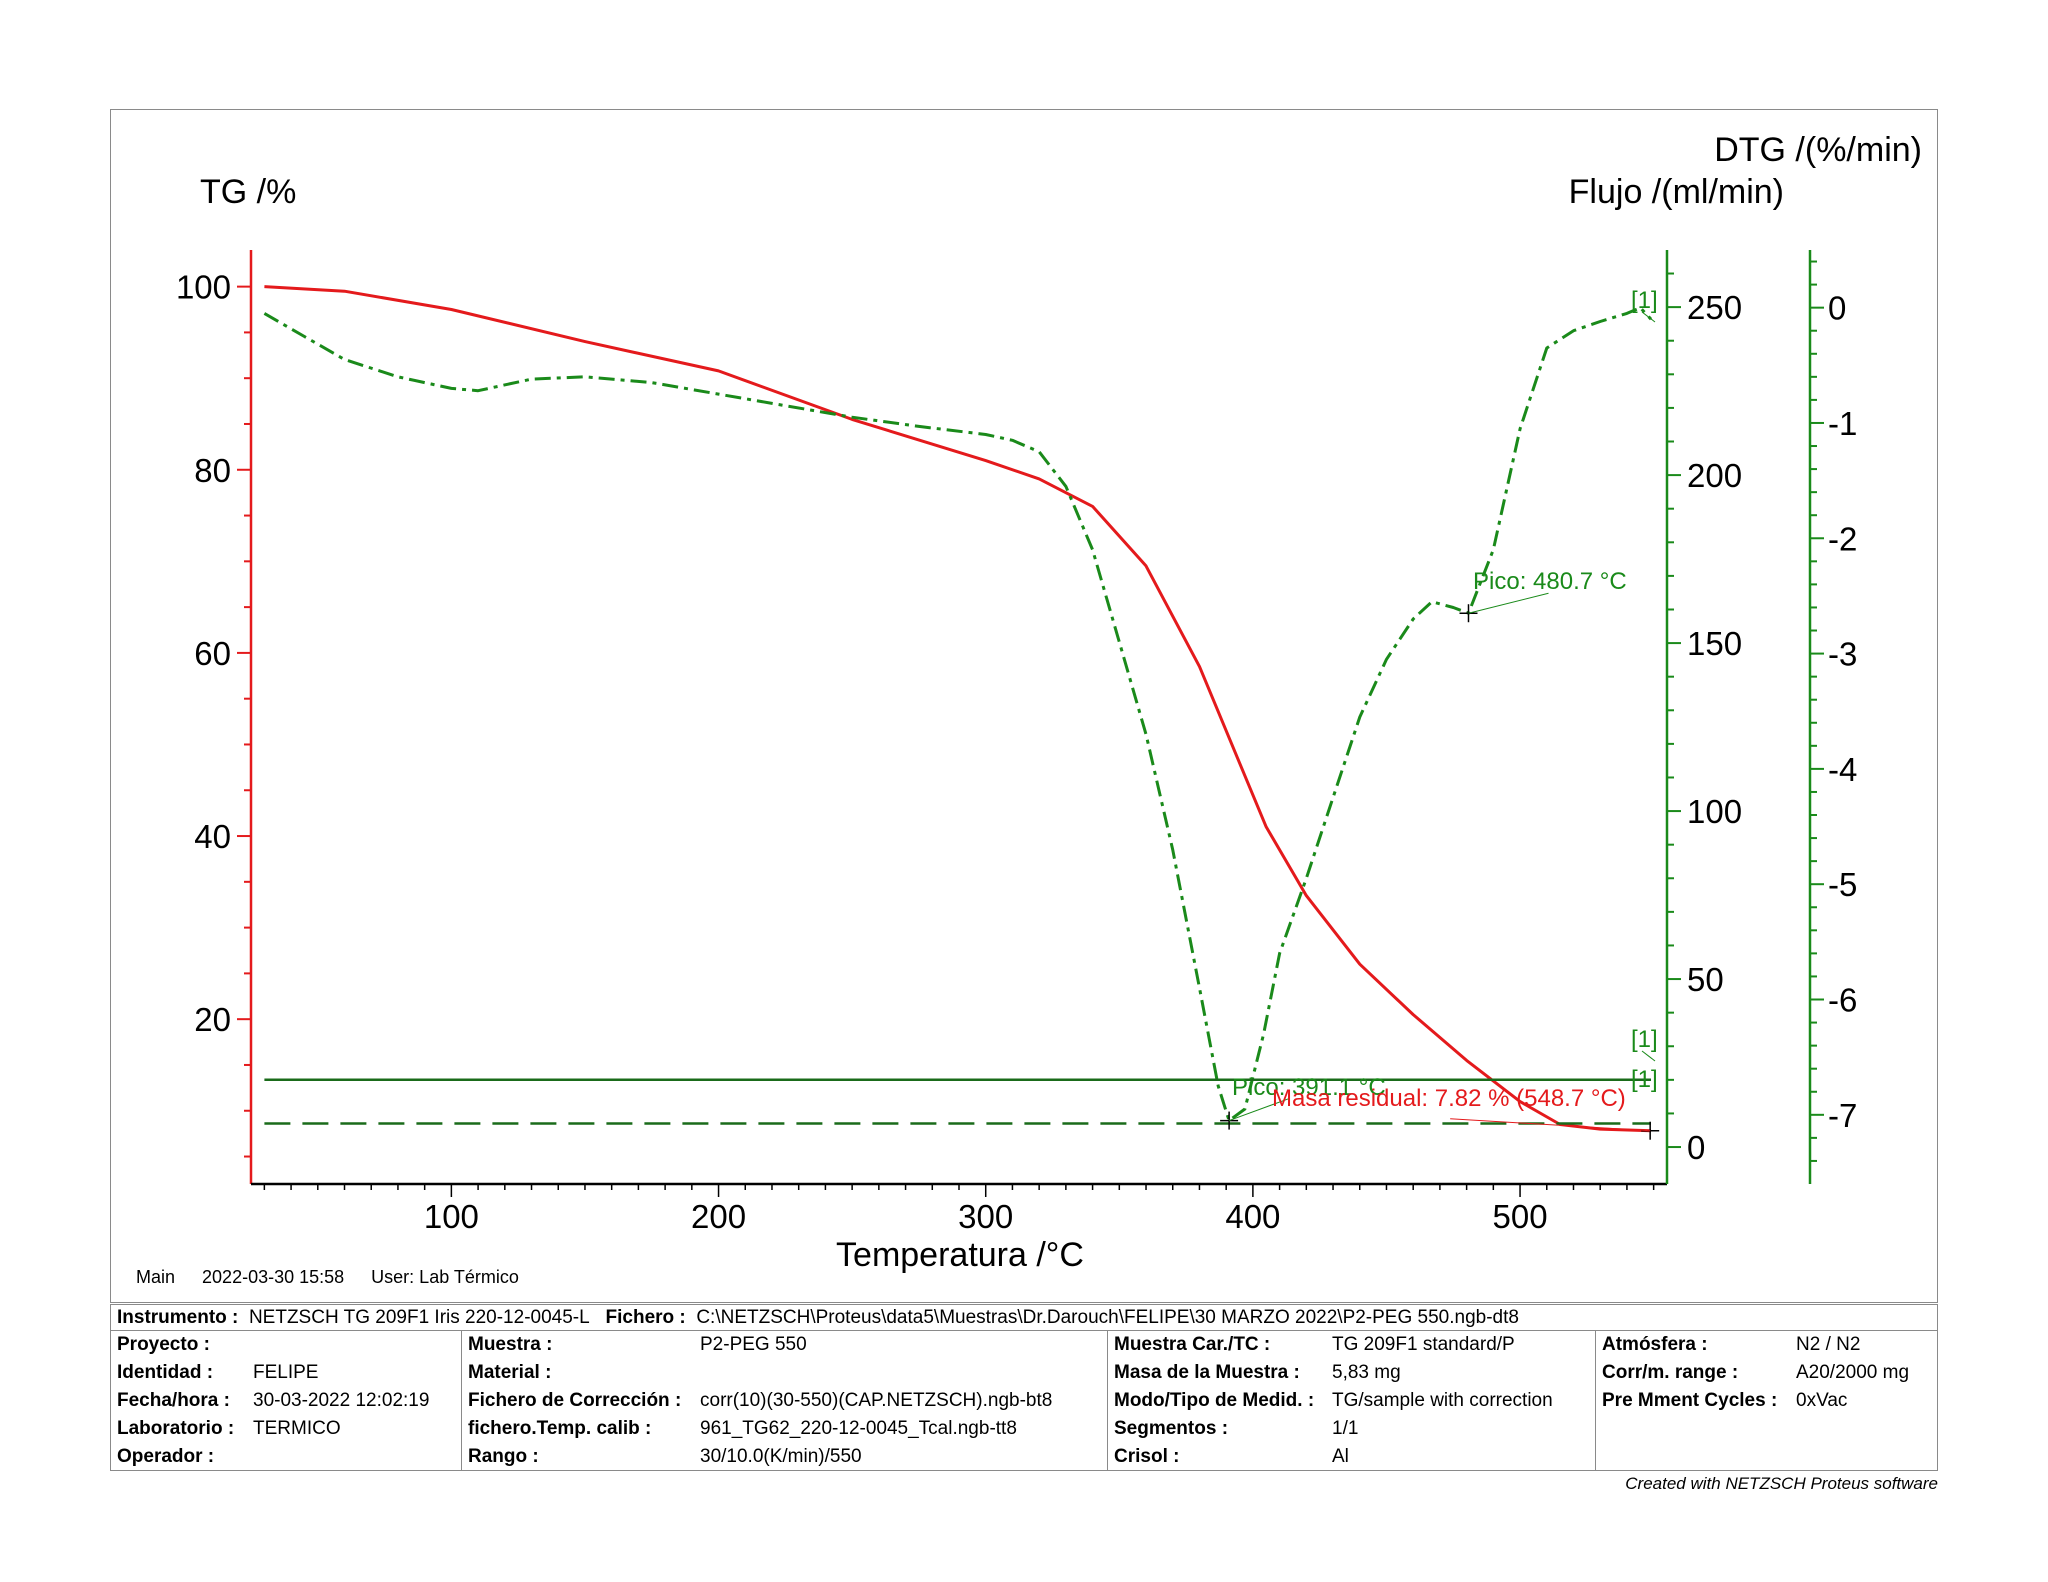 The height and width of the screenshot is (1582, 2048). Describe the element at coordinates (1781, 1483) in the screenshot. I see `footer-credit: Created with NETZSCH Proteus software` at that location.